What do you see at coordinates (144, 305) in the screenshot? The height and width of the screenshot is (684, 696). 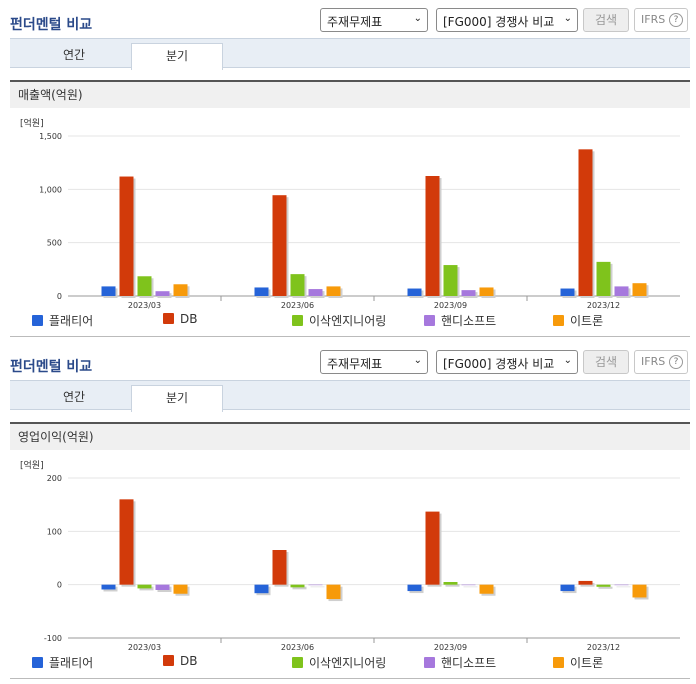 I see `x-tick-label: 2023/03` at bounding box center [144, 305].